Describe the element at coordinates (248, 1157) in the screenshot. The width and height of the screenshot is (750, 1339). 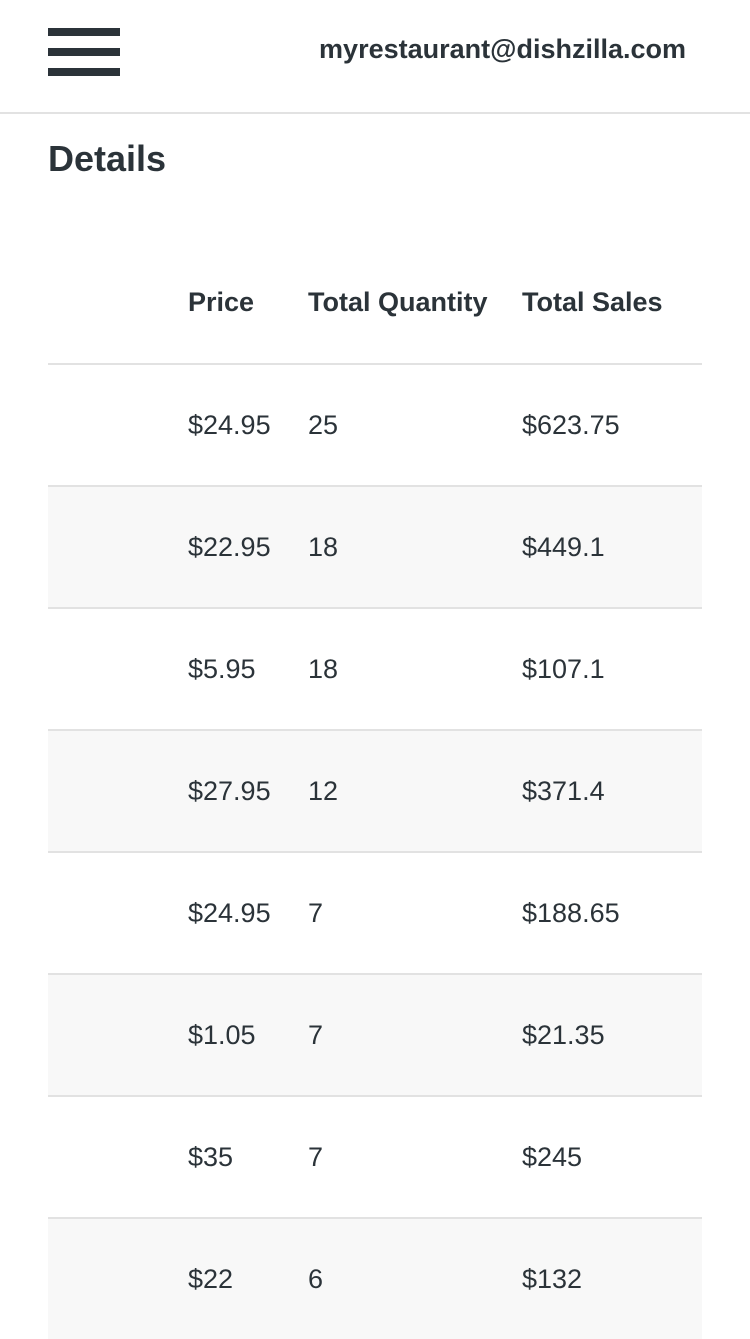
I see `cell-price: $35` at that location.